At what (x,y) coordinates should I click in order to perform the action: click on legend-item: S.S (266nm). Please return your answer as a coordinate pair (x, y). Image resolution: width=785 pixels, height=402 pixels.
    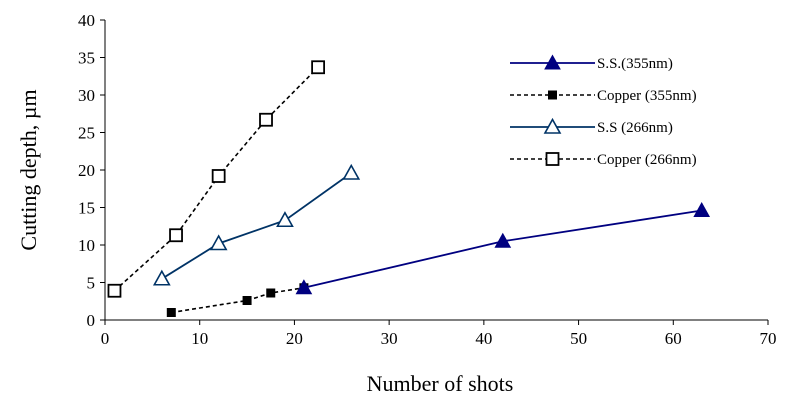
    Looking at the image, I should click on (591, 126).